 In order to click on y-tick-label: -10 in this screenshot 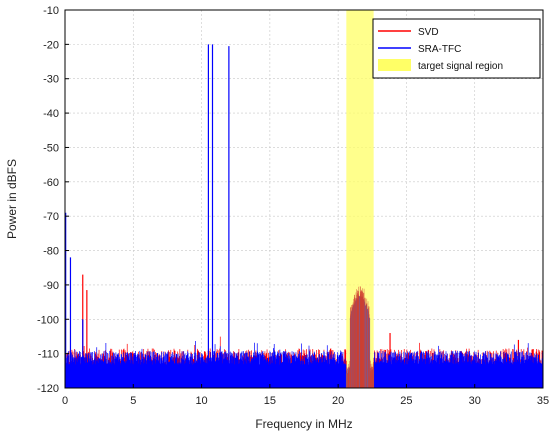, I will do `click(51, 11)`.